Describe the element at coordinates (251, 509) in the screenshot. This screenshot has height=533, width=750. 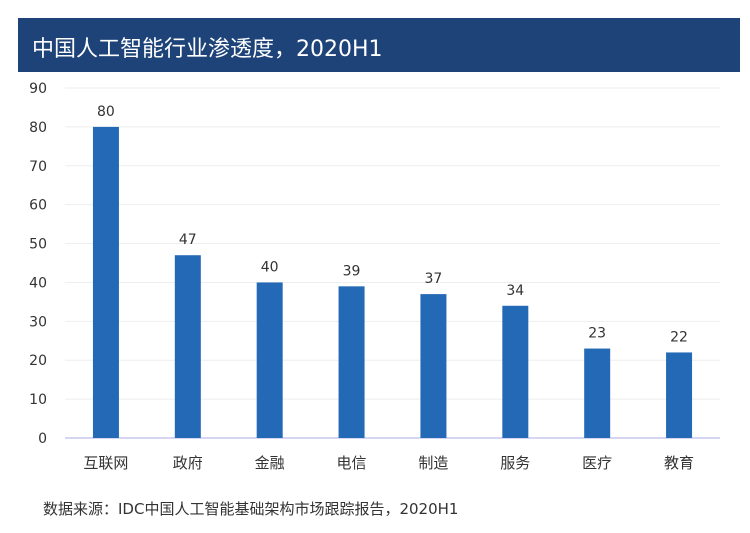
I see `source-note: 数据来源：IDC中国人工智能基础架构市场跟踪报告，2020H1` at that location.